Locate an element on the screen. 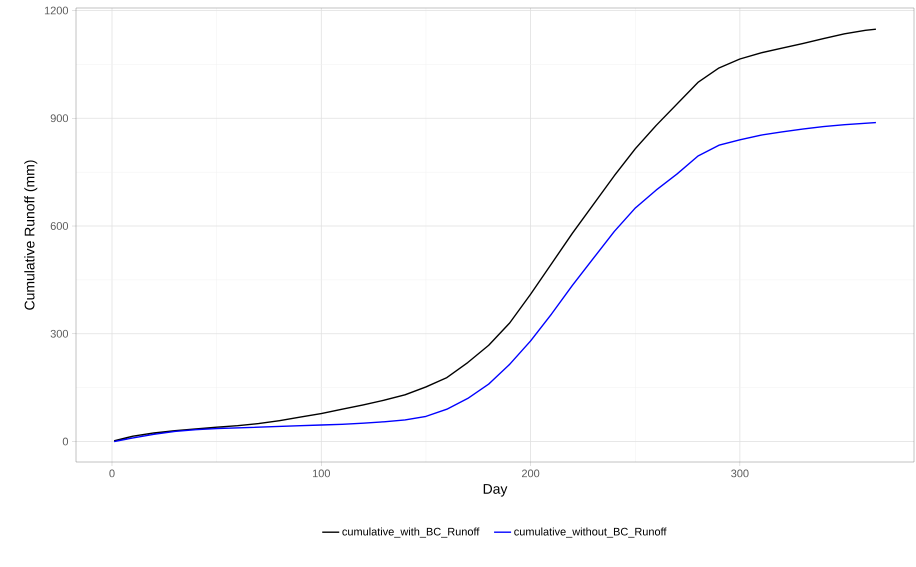  y-tick-label: 300 is located at coordinates (59, 334).